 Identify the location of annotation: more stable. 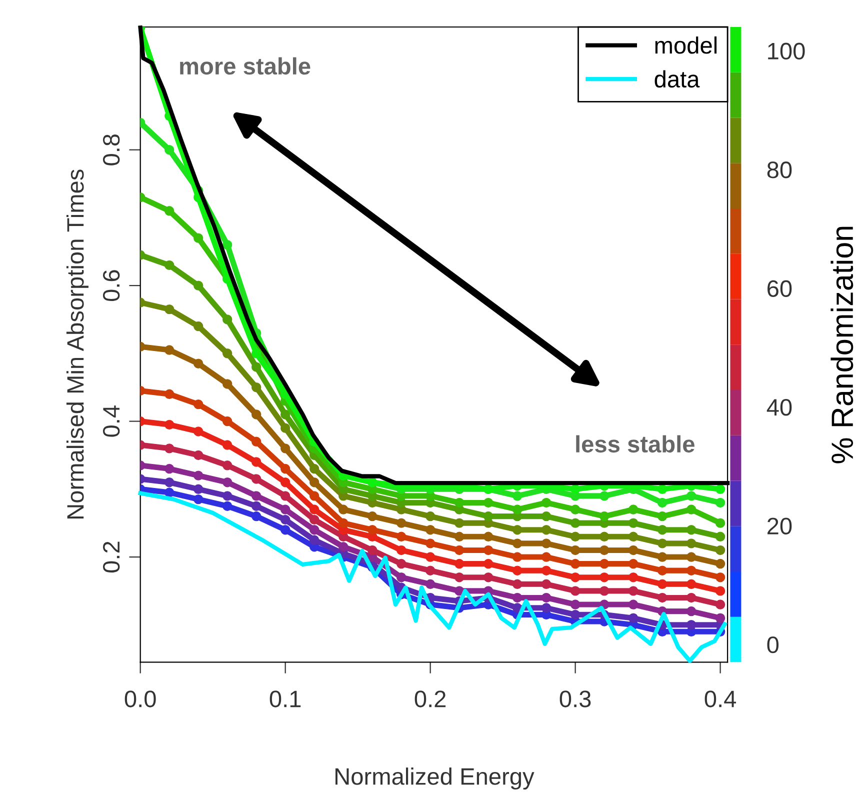
(245, 66).